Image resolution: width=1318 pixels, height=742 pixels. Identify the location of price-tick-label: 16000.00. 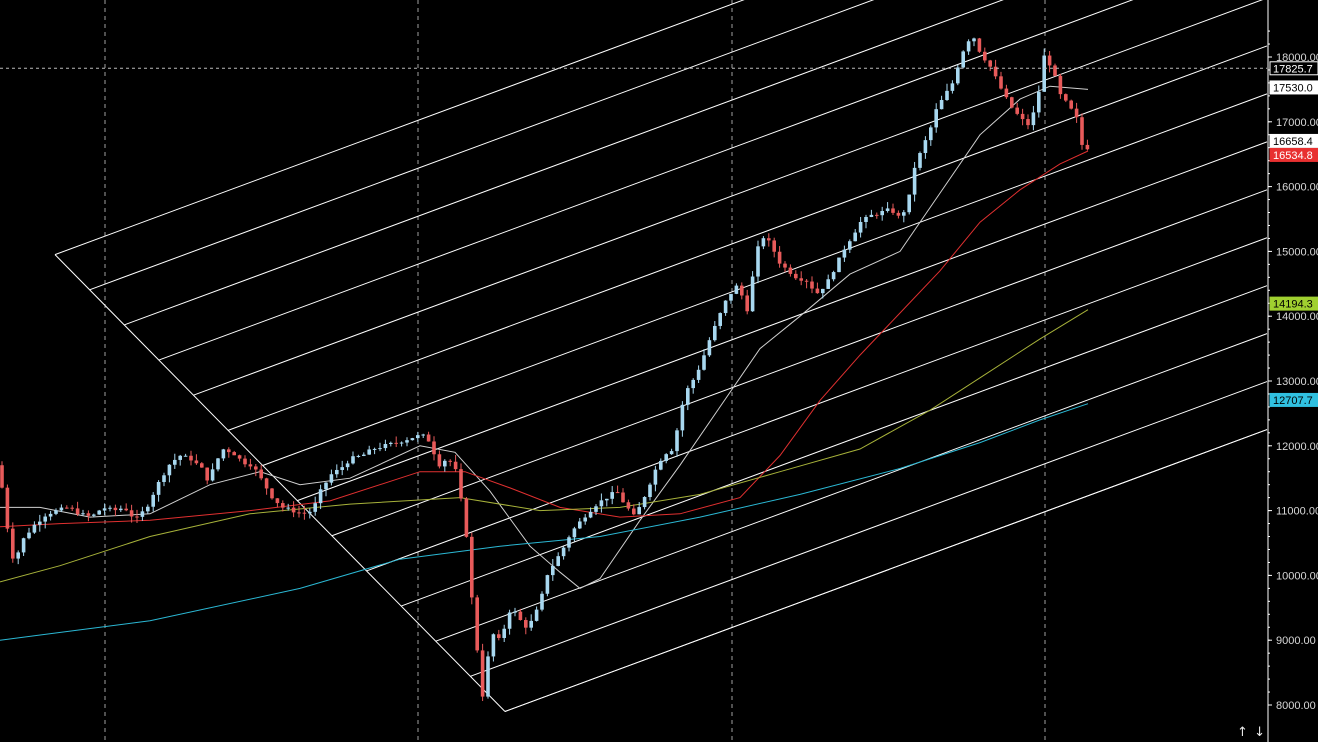
(1297, 188).